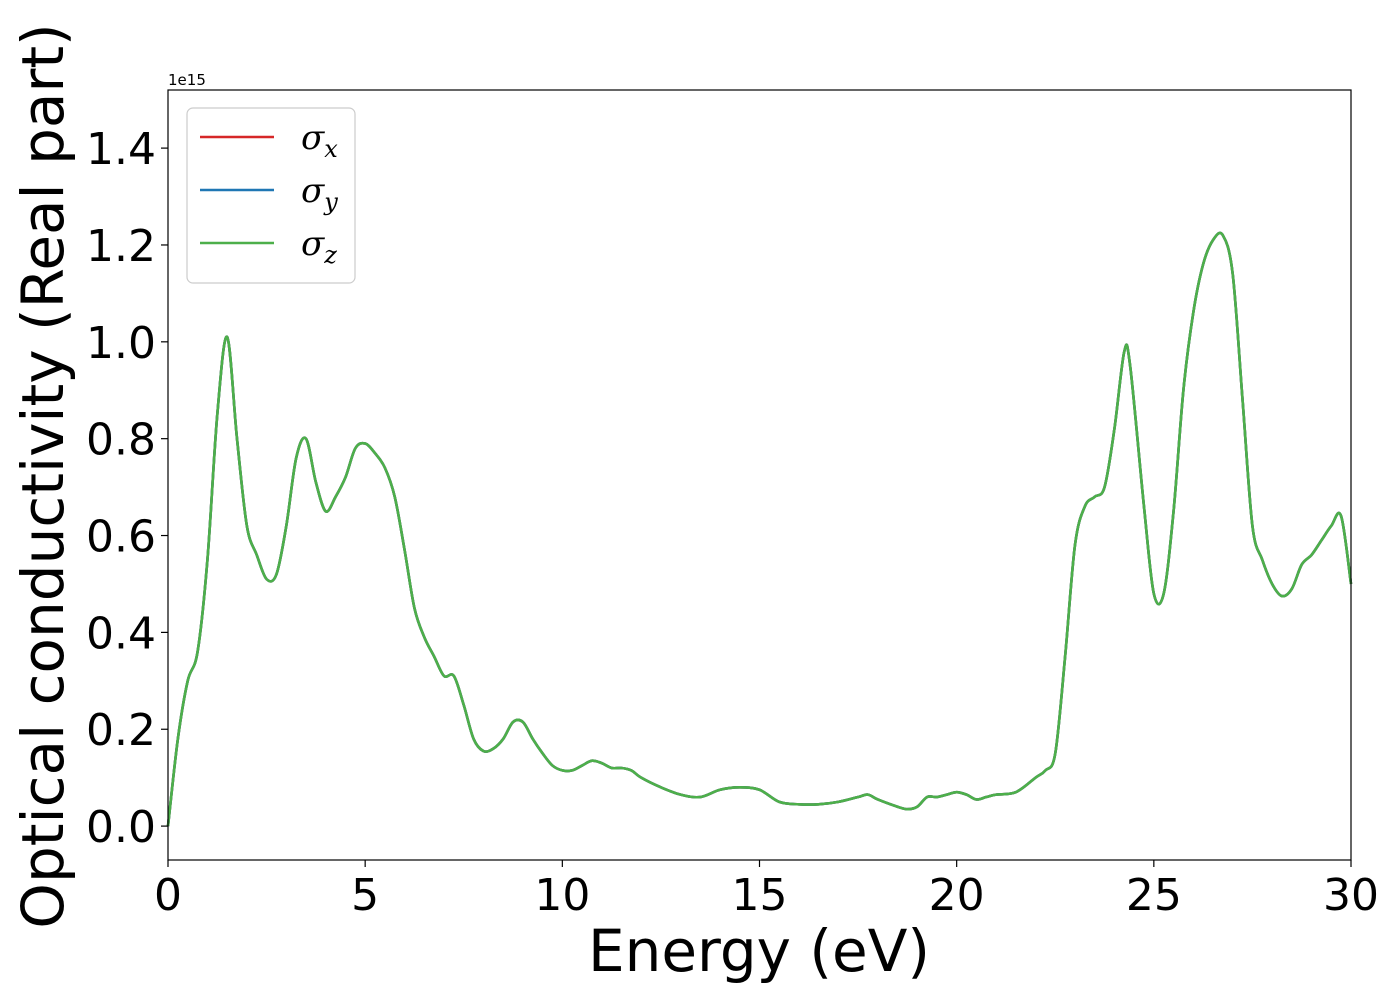 This screenshot has width=1400, height=1000. What do you see at coordinates (121, 440) in the screenshot?
I see `y-tick-label: 0.8` at bounding box center [121, 440].